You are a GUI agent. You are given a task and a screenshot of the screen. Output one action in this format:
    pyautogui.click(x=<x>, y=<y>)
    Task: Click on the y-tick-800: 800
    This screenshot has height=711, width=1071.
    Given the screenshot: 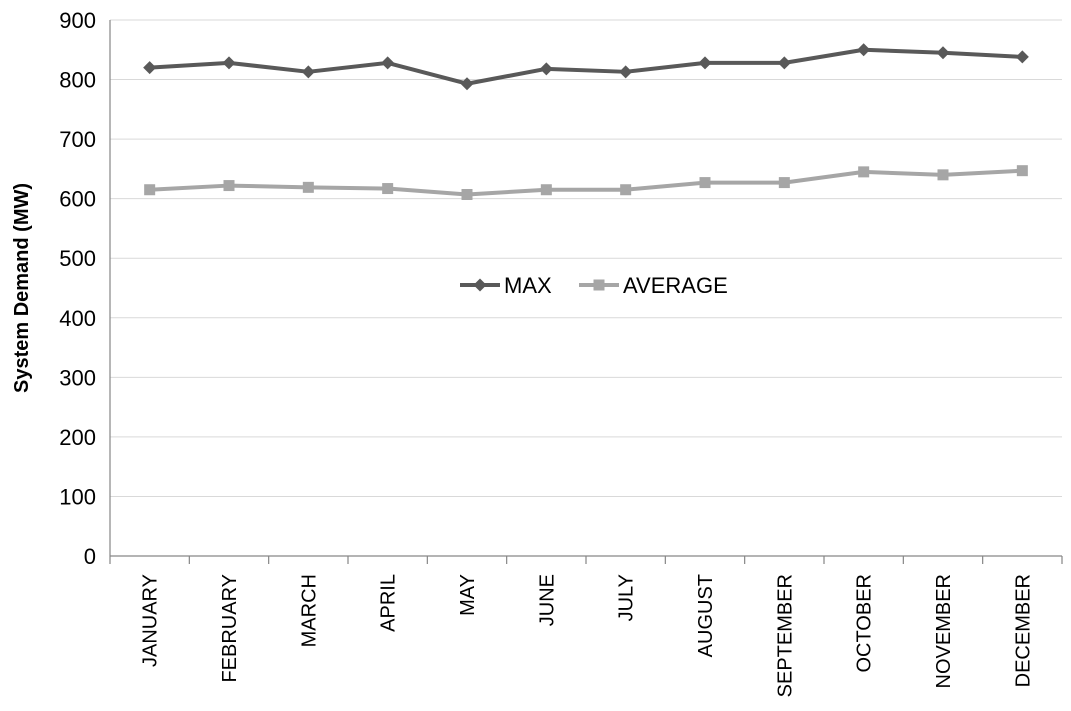 What is the action you would take?
    pyautogui.click(x=77, y=80)
    